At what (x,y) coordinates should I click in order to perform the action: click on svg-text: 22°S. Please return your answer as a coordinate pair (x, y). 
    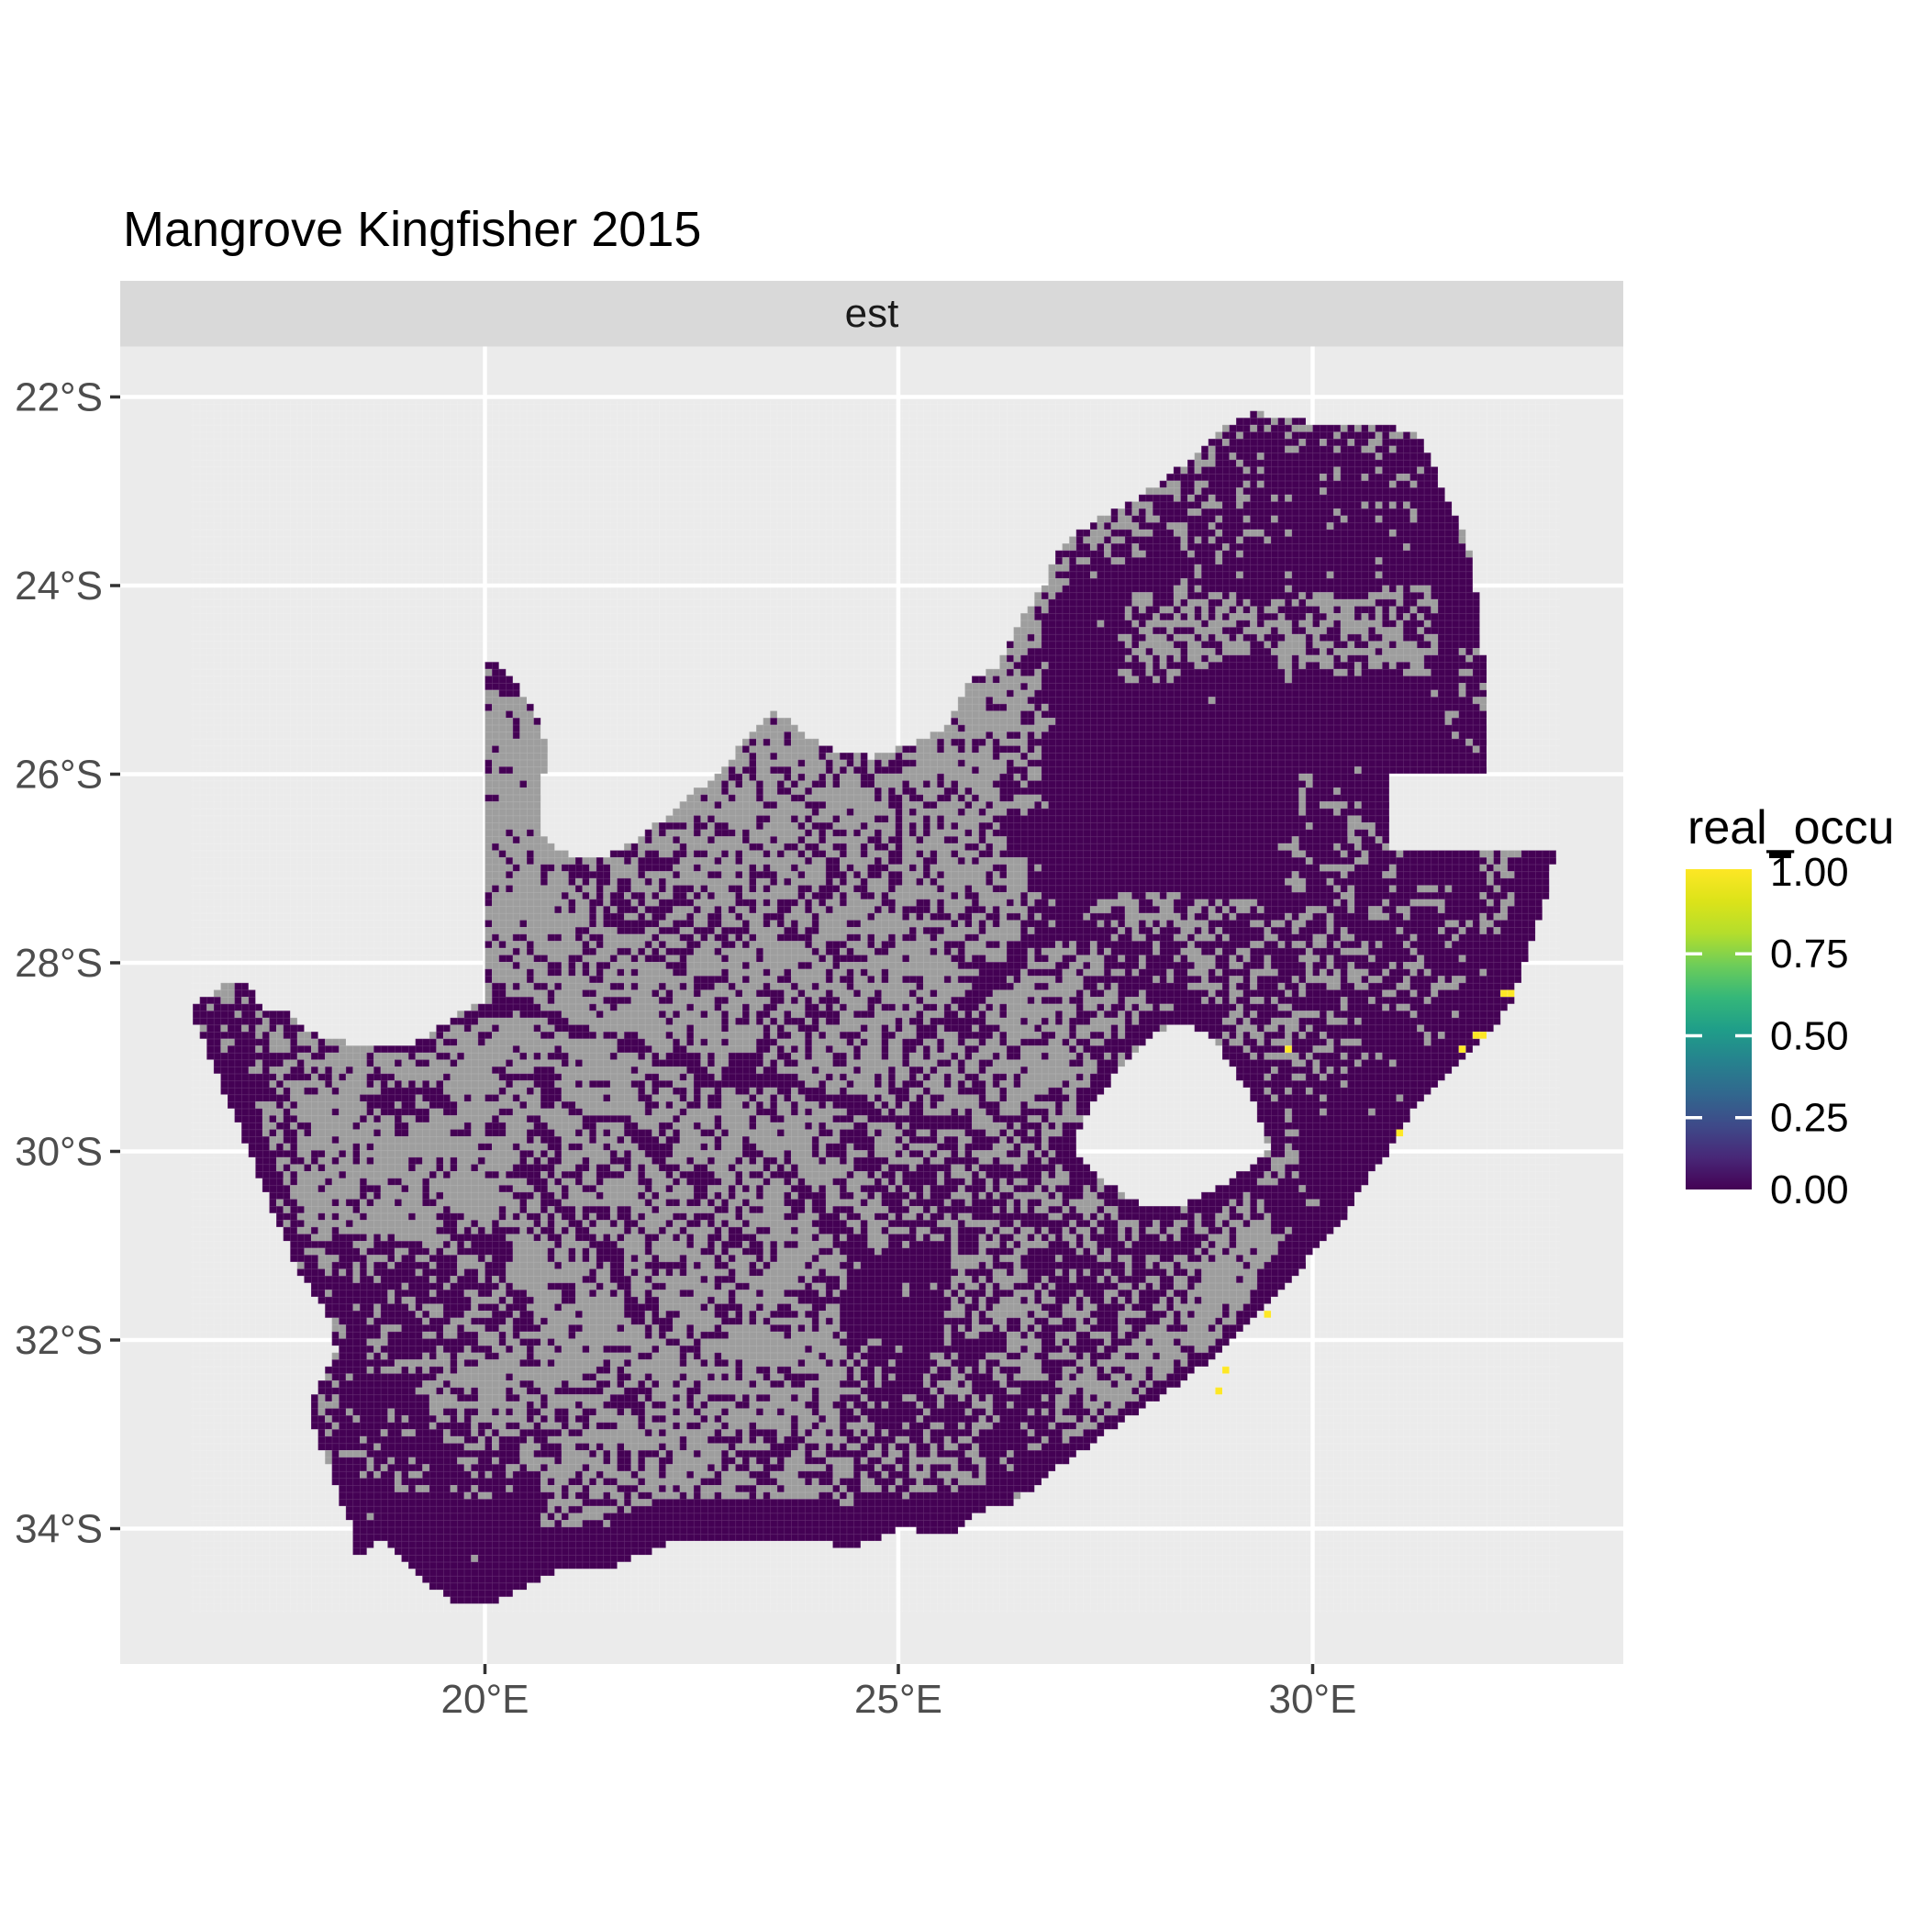
    Looking at the image, I should click on (59, 397).